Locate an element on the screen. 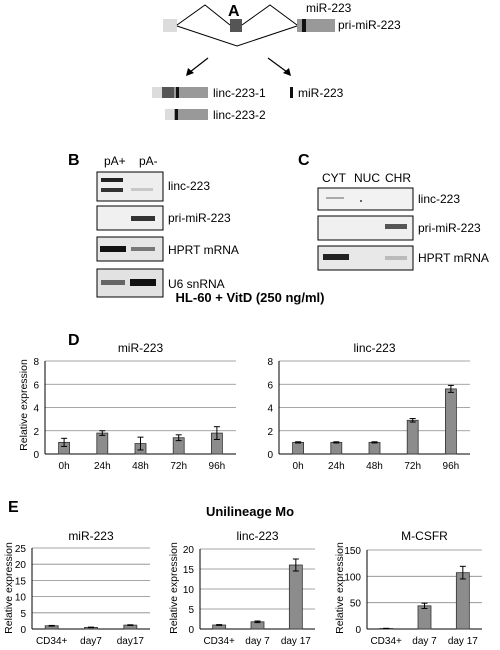  linc-223-2-label: linc-223-2 is located at coordinates (239, 115).